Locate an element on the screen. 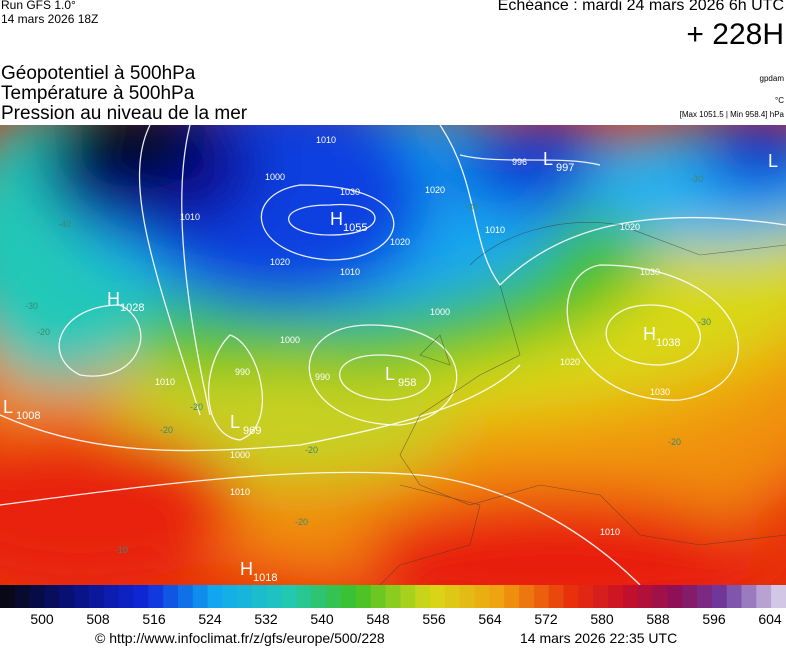  temperature-label: -10 is located at coordinates (121, 550).